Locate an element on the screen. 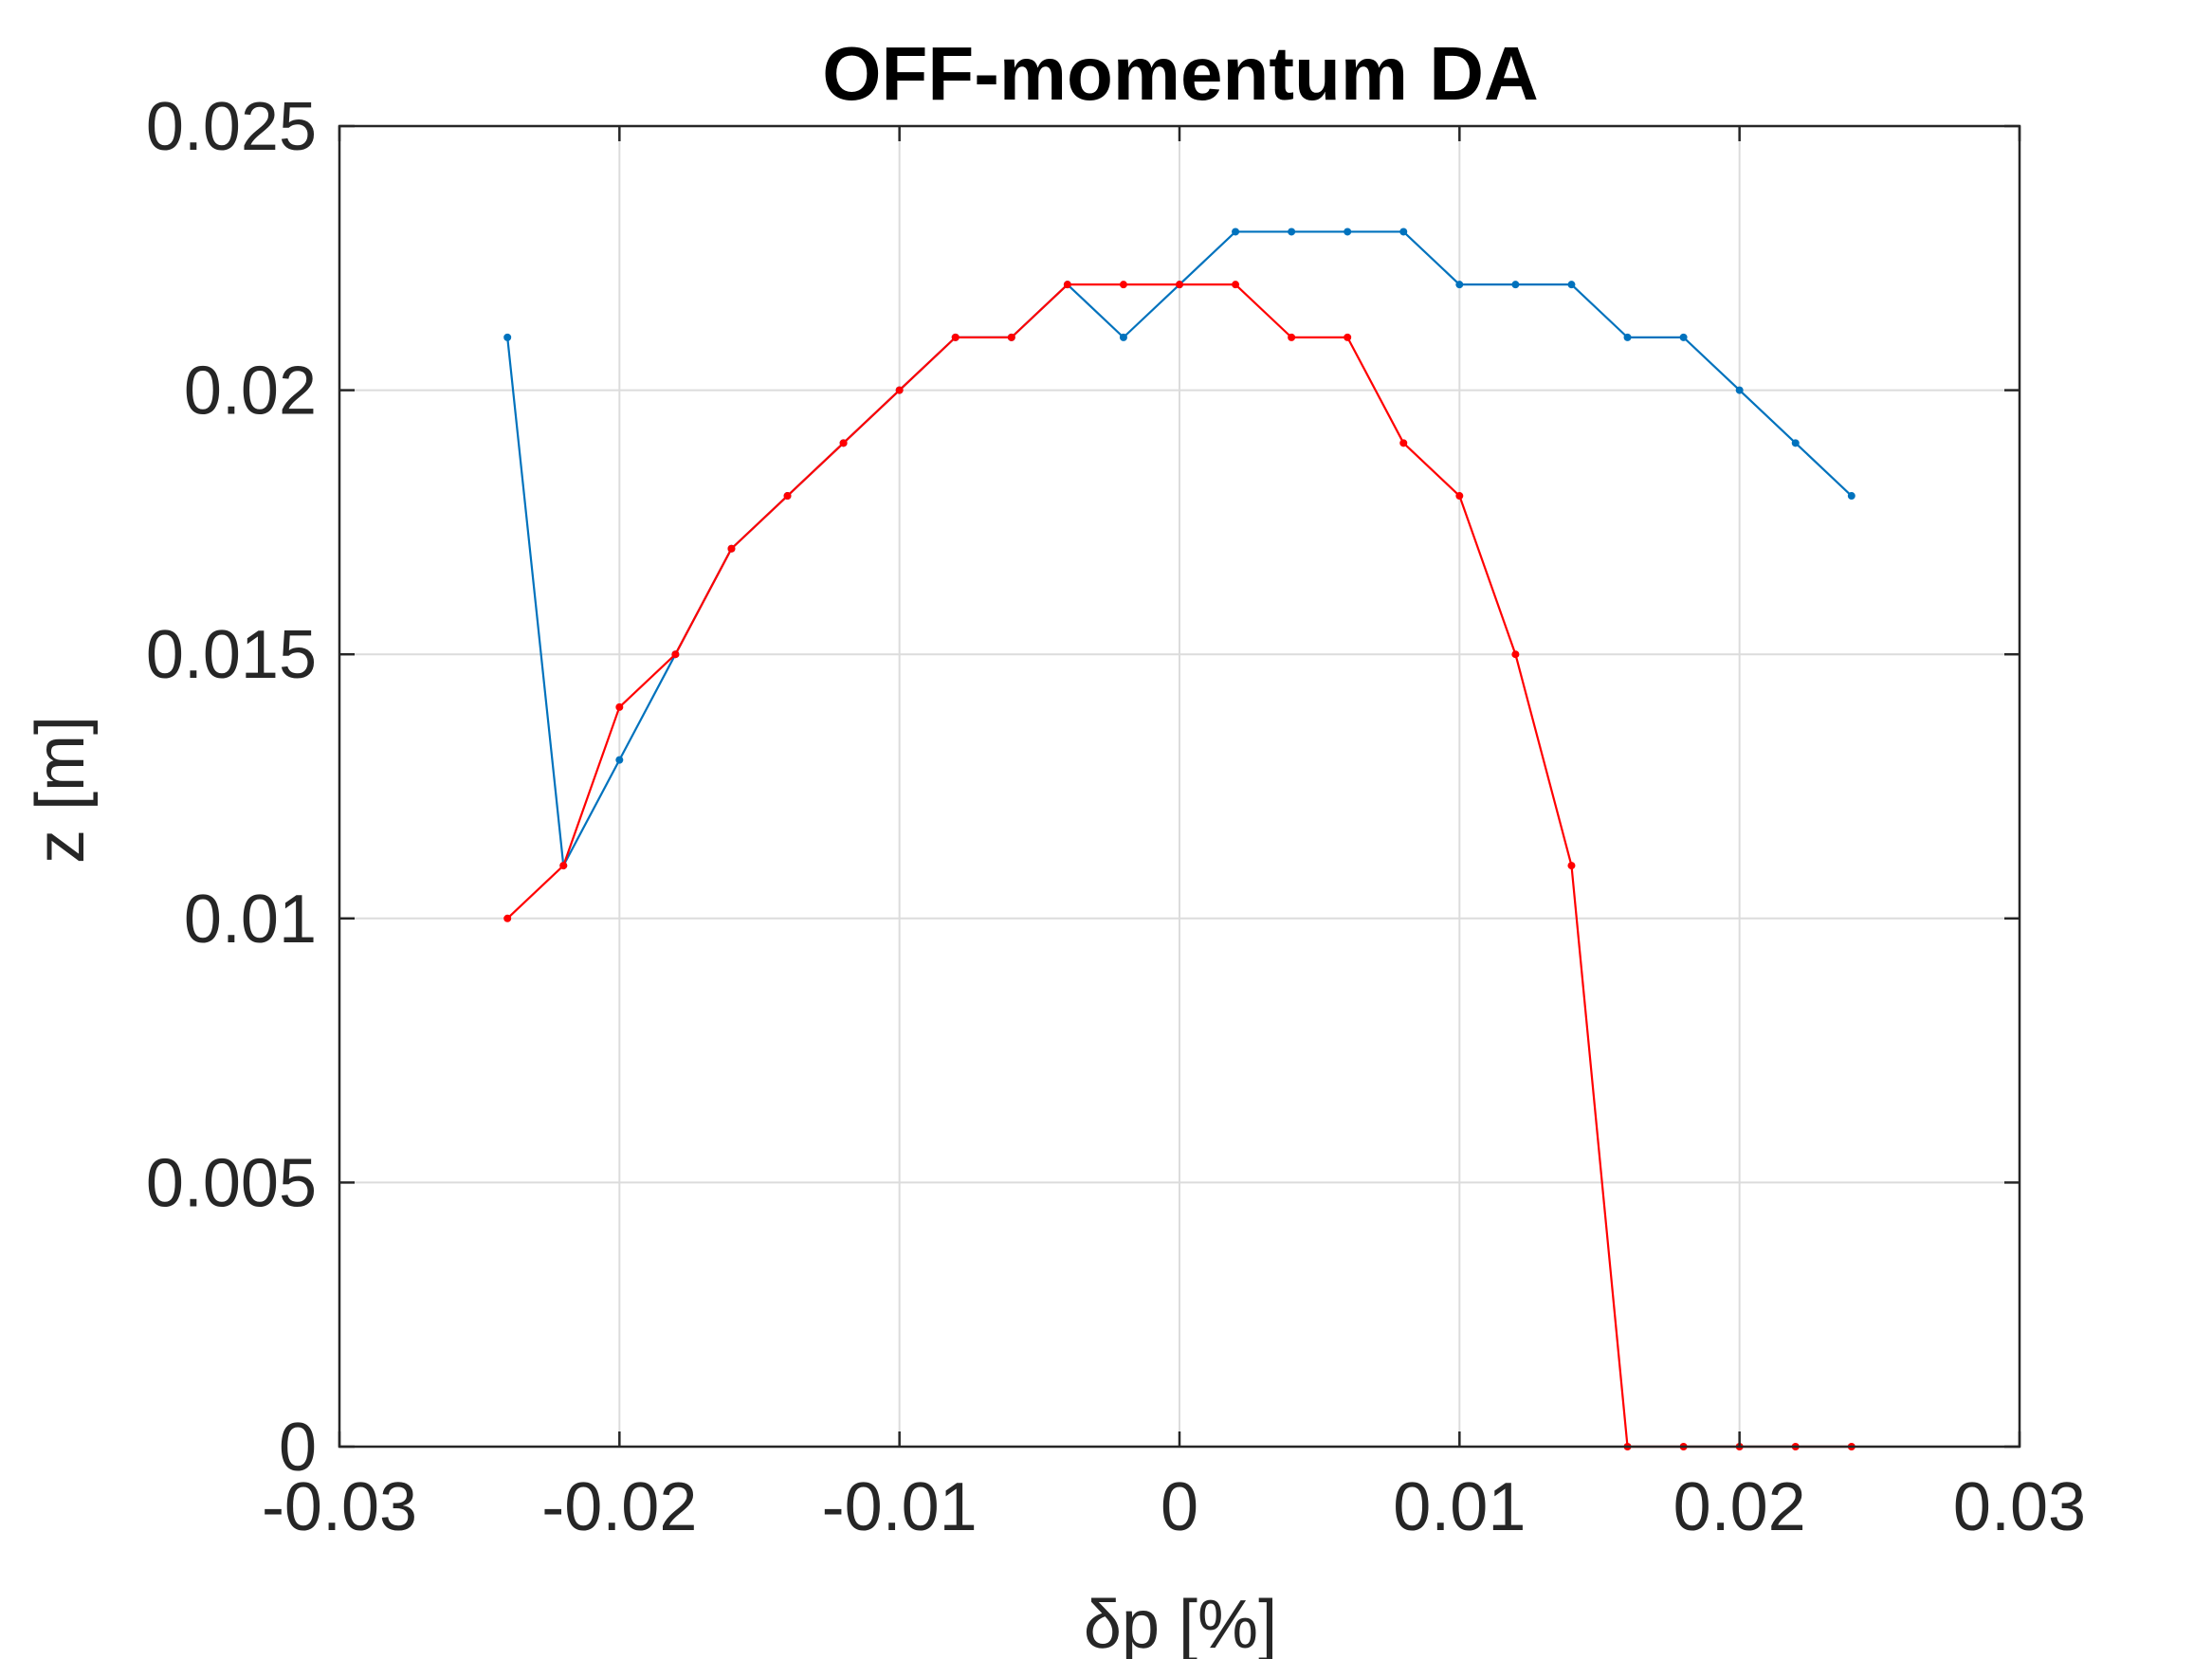  y-tick-label: 0 is located at coordinates (298, 1448).